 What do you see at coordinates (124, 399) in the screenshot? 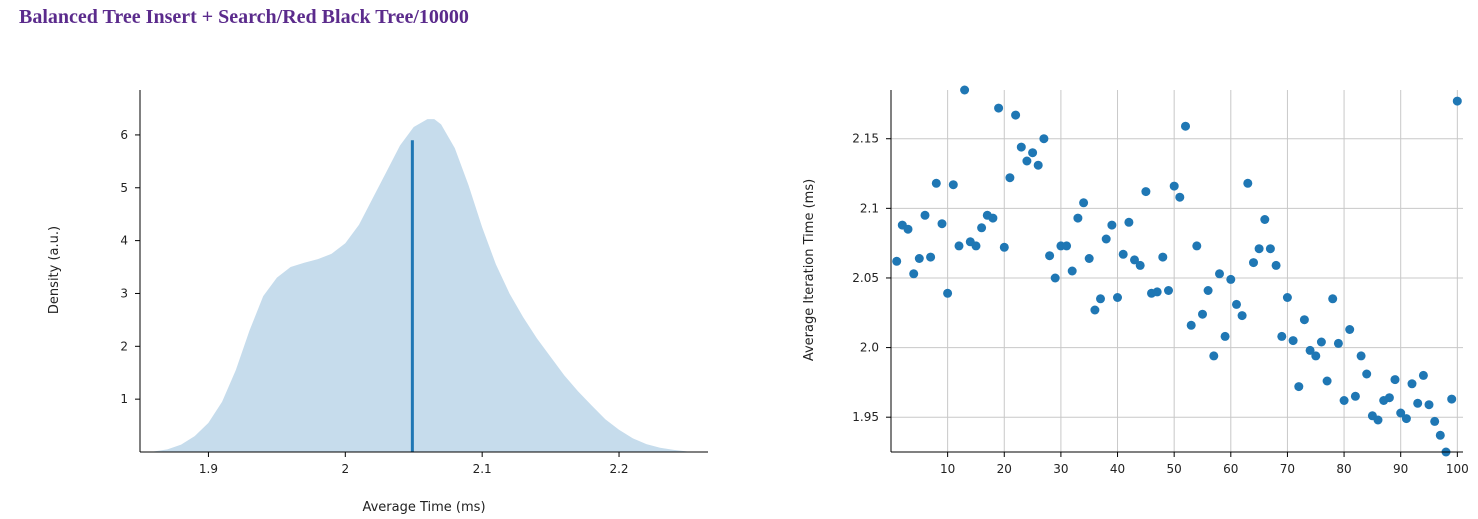
I see `density-y-tick-label: 1` at bounding box center [124, 399].